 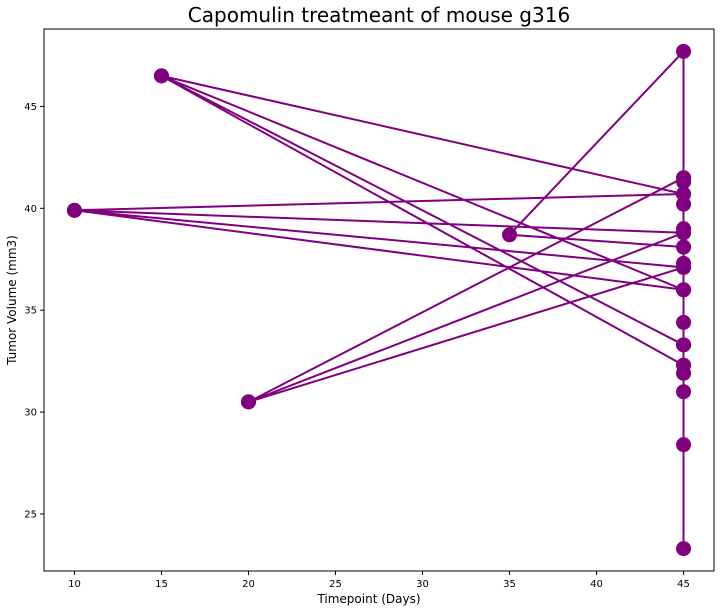 What do you see at coordinates (161, 584) in the screenshot?
I see `x-tick-label: 15` at bounding box center [161, 584].